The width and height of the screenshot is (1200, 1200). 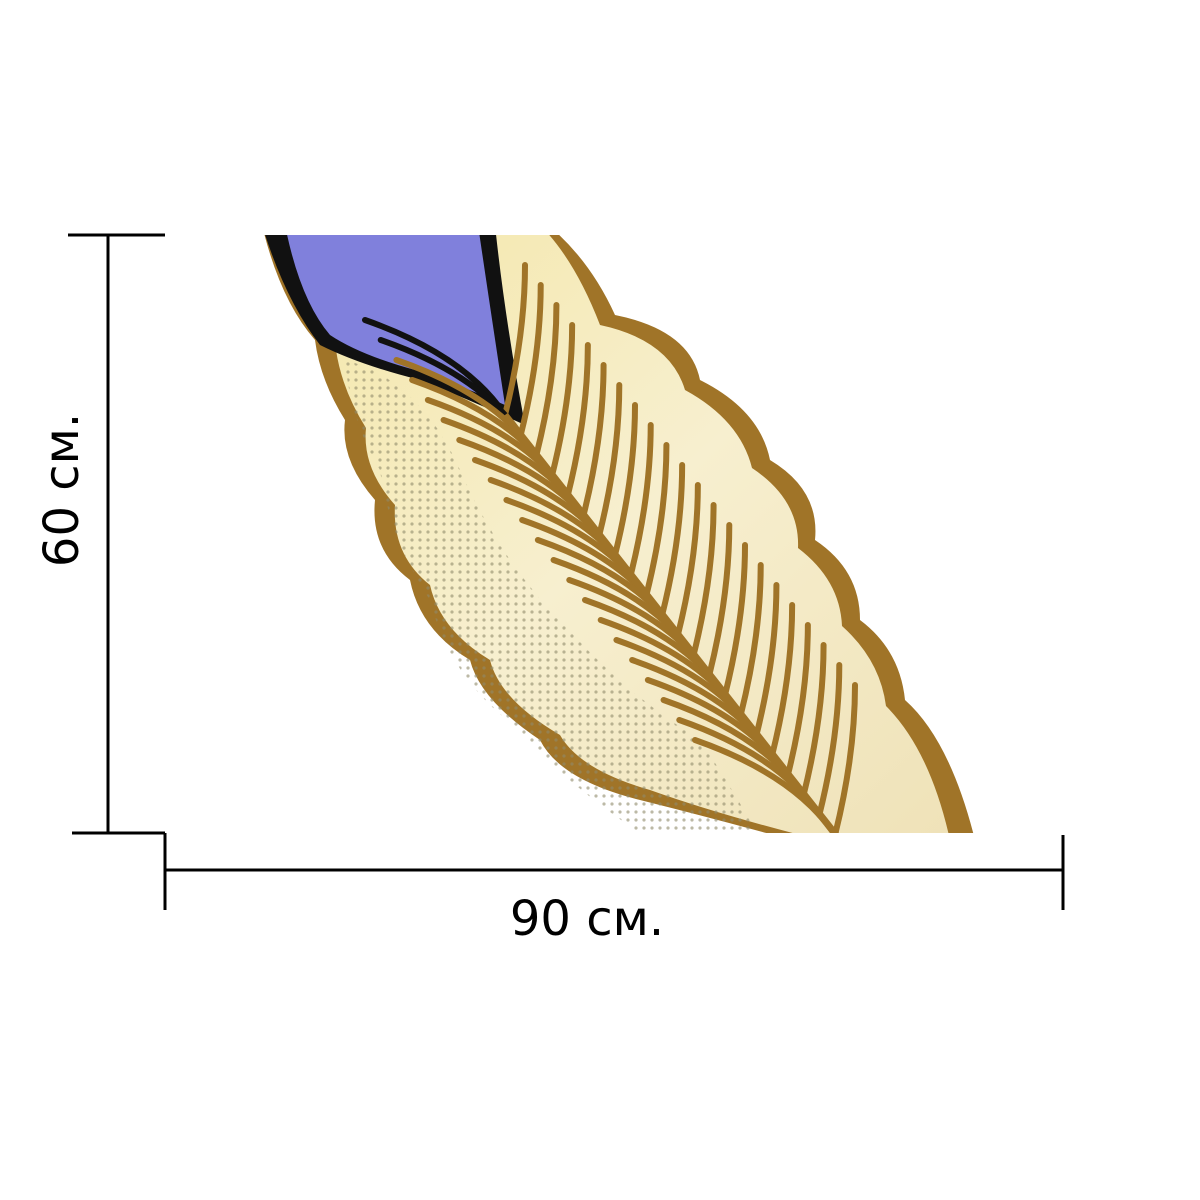 What do you see at coordinates (587, 919) in the screenshot?
I see `width-label: 90 см.` at bounding box center [587, 919].